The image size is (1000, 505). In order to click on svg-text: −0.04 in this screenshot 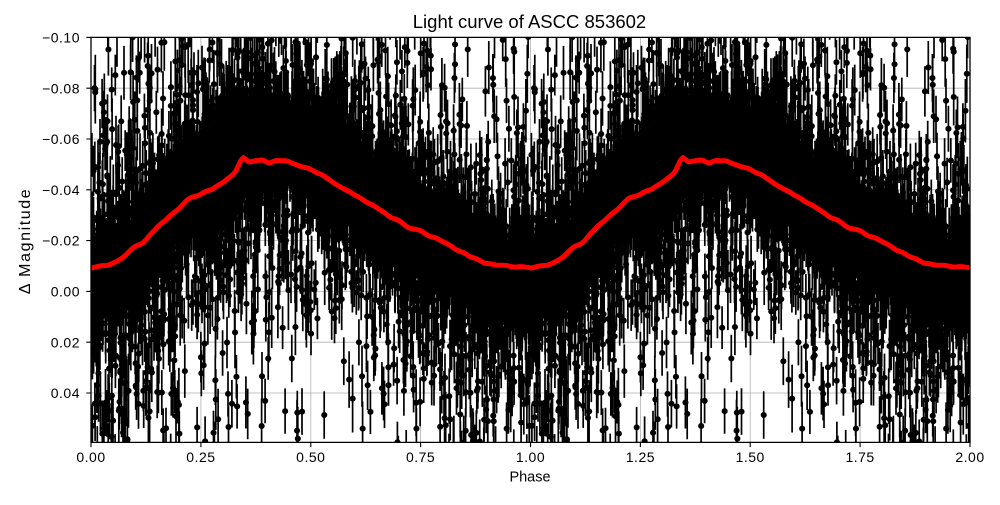, I will do `click(61, 190)`.